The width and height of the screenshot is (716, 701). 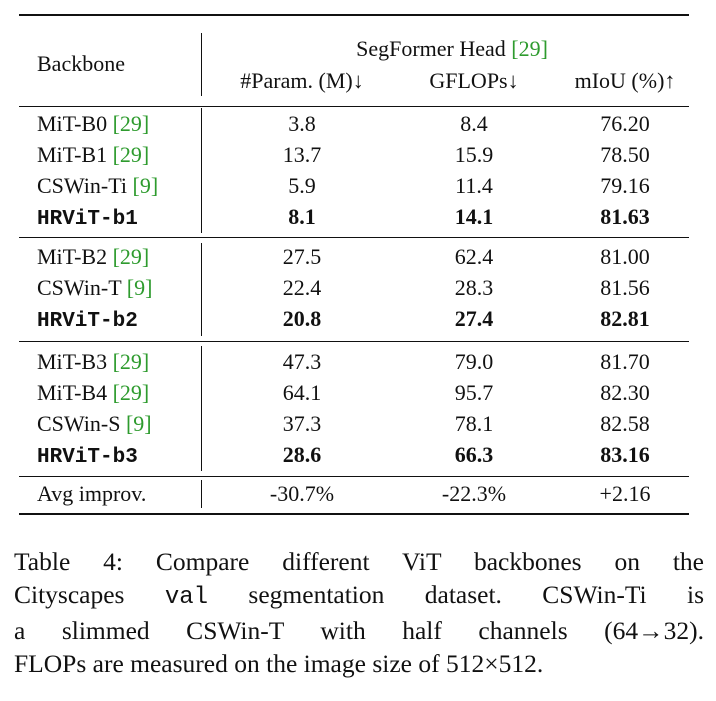 I want to click on header-vsep, so click(x=201, y=64).